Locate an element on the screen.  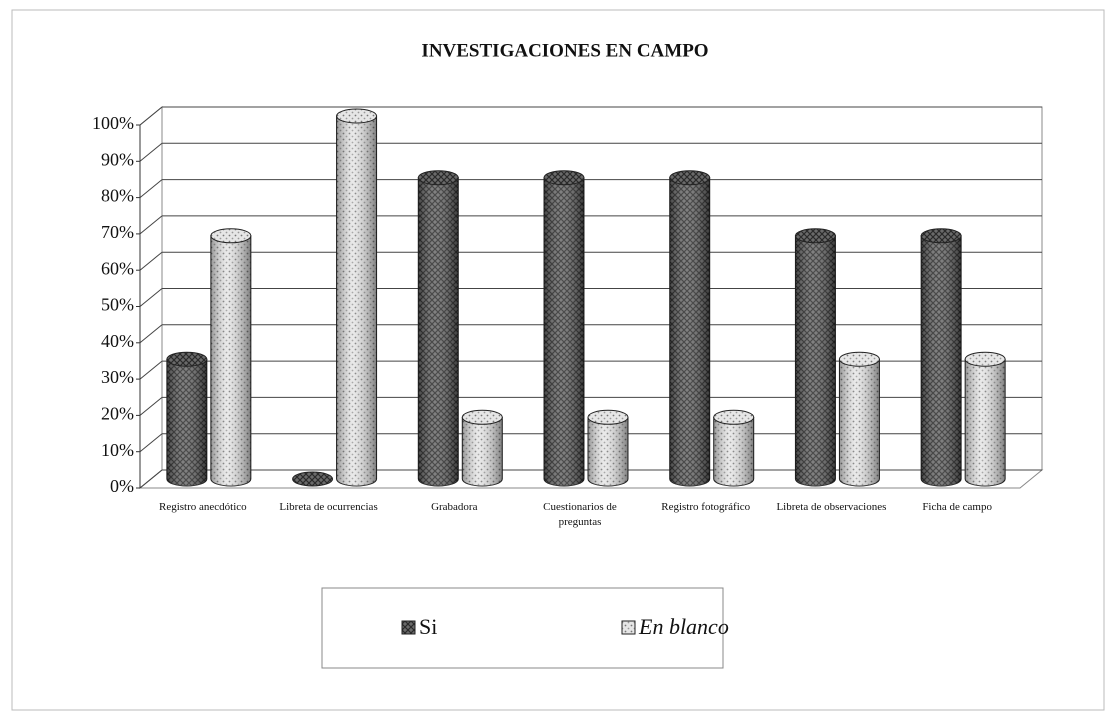
x-tick-label: Libreta de observaciones is located at coordinates (831, 507).